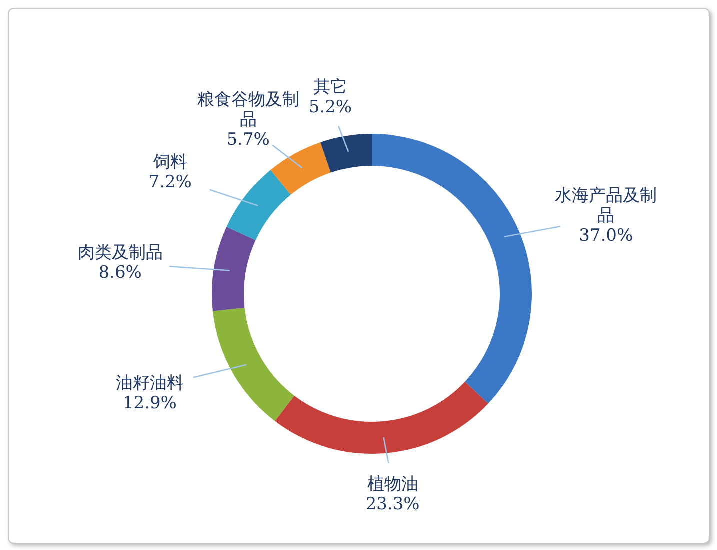 The width and height of the screenshot is (717, 550). Describe the element at coordinates (170, 182) in the screenshot. I see `data-label: 7.2%` at that location.